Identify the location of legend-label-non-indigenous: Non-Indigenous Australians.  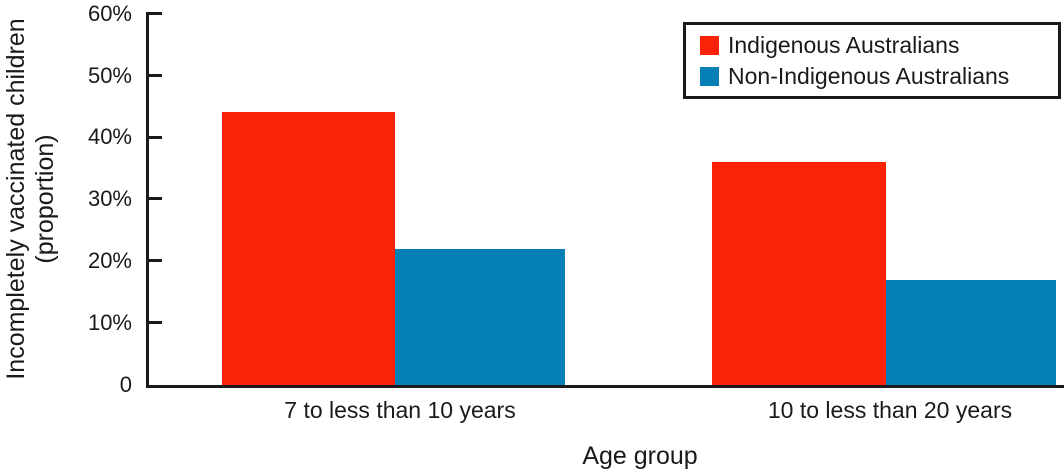
(869, 76).